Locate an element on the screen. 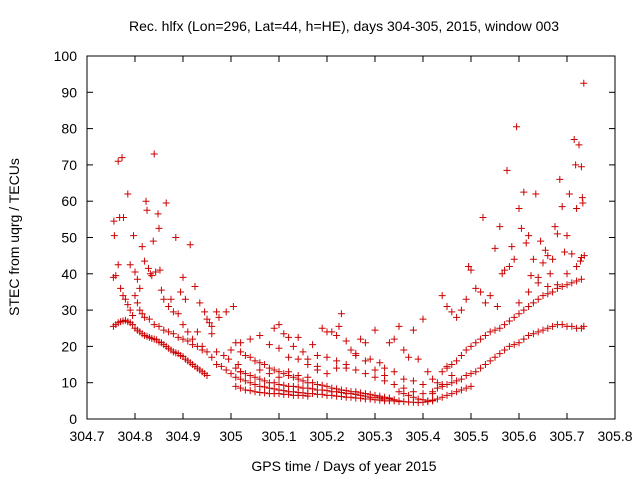 The width and height of the screenshot is (640, 480). x-tick-label: 305.8 is located at coordinates (614, 436).